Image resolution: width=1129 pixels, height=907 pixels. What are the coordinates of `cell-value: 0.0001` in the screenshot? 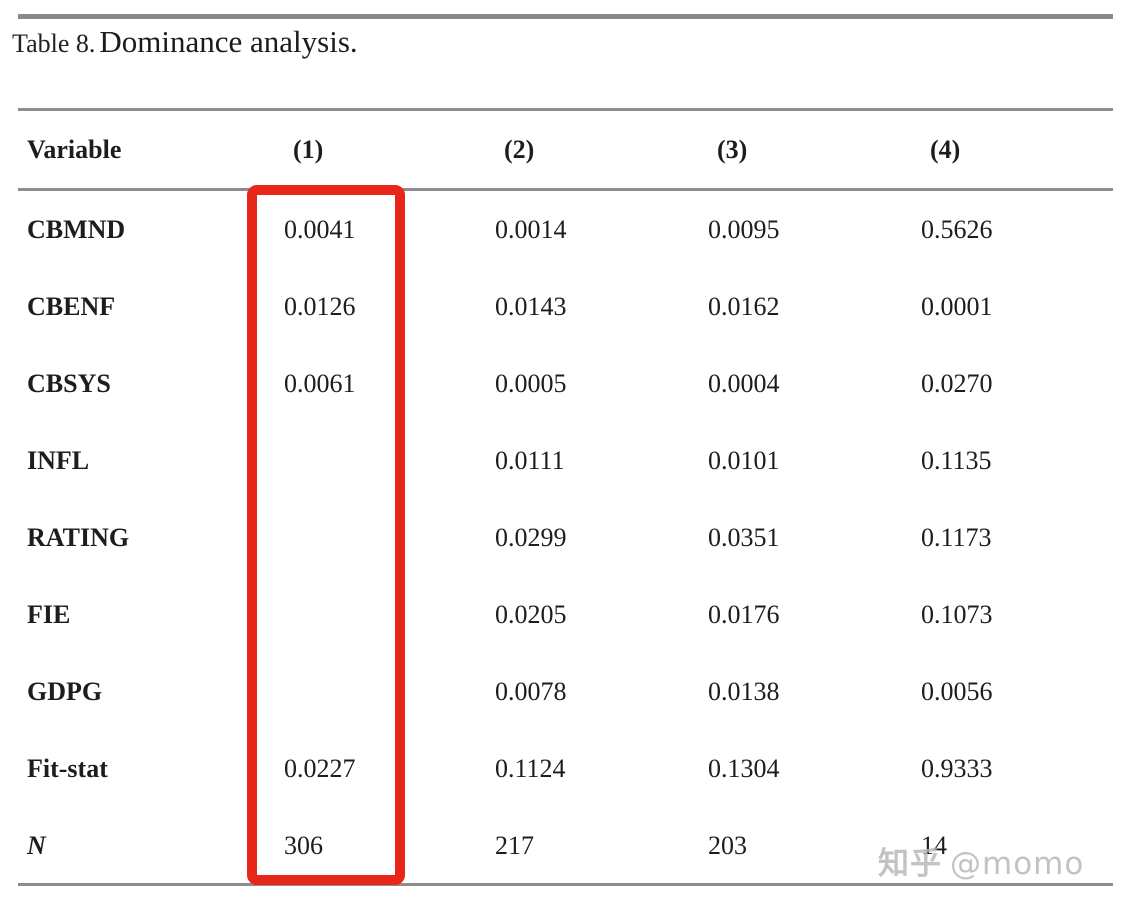 It's located at (957, 306).